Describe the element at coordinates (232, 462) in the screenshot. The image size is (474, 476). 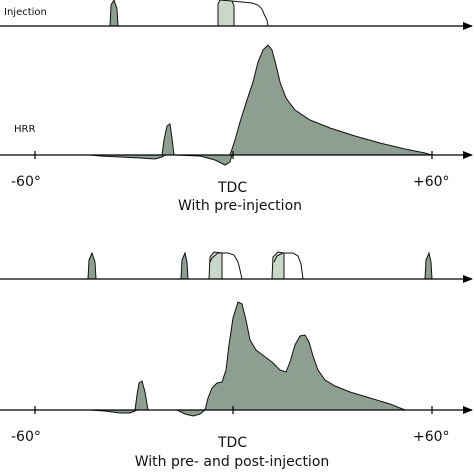
I see `bottom-caption: With pre- and post-injection` at that location.